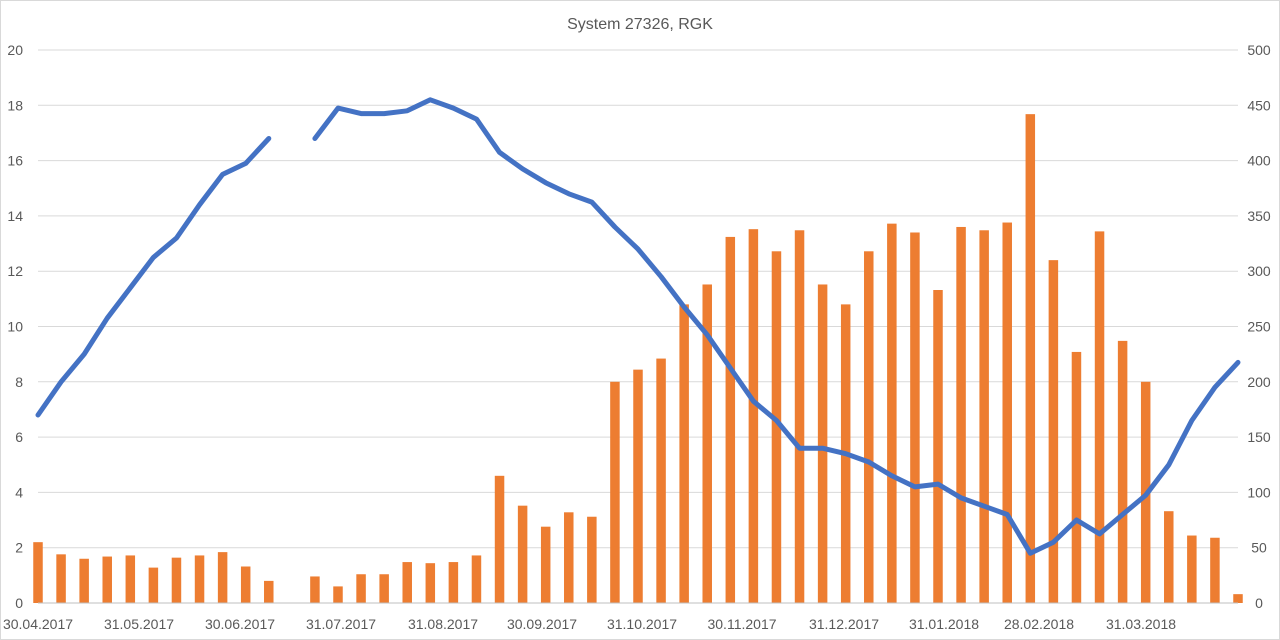  What do you see at coordinates (642, 624) in the screenshot?
I see `x-axis-tick-label: 31.10.2017` at bounding box center [642, 624].